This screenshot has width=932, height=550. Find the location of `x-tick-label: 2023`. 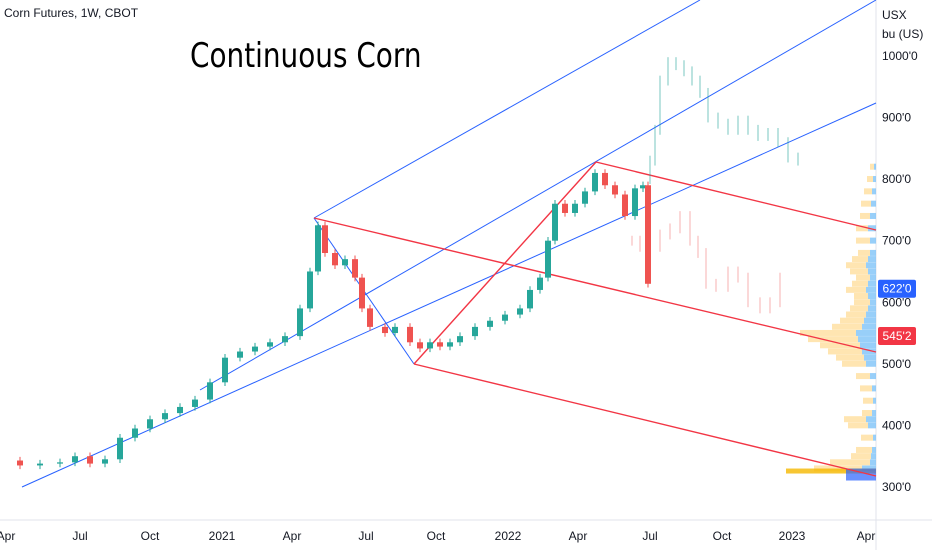

x-tick-label: 2023 is located at coordinates (792, 536).